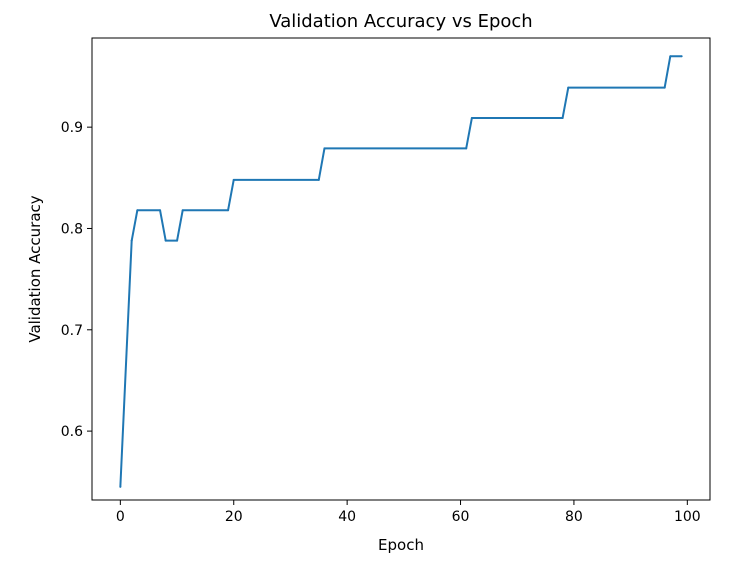 The image size is (744, 565). I want to click on x-axis-label: Epoch, so click(401, 545).